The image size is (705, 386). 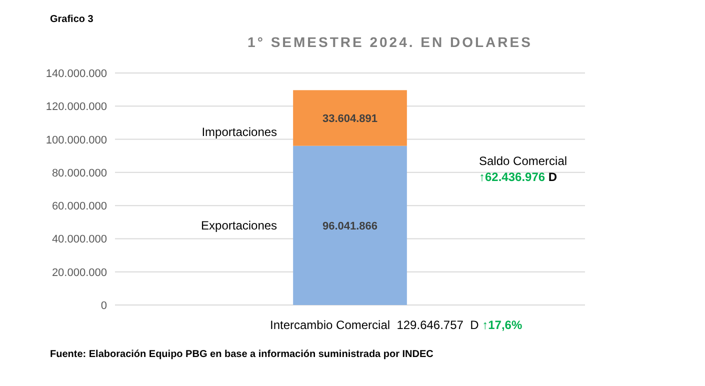 I want to click on text: Intercambio Comercial 129.646.757 D, so click(x=375, y=325).